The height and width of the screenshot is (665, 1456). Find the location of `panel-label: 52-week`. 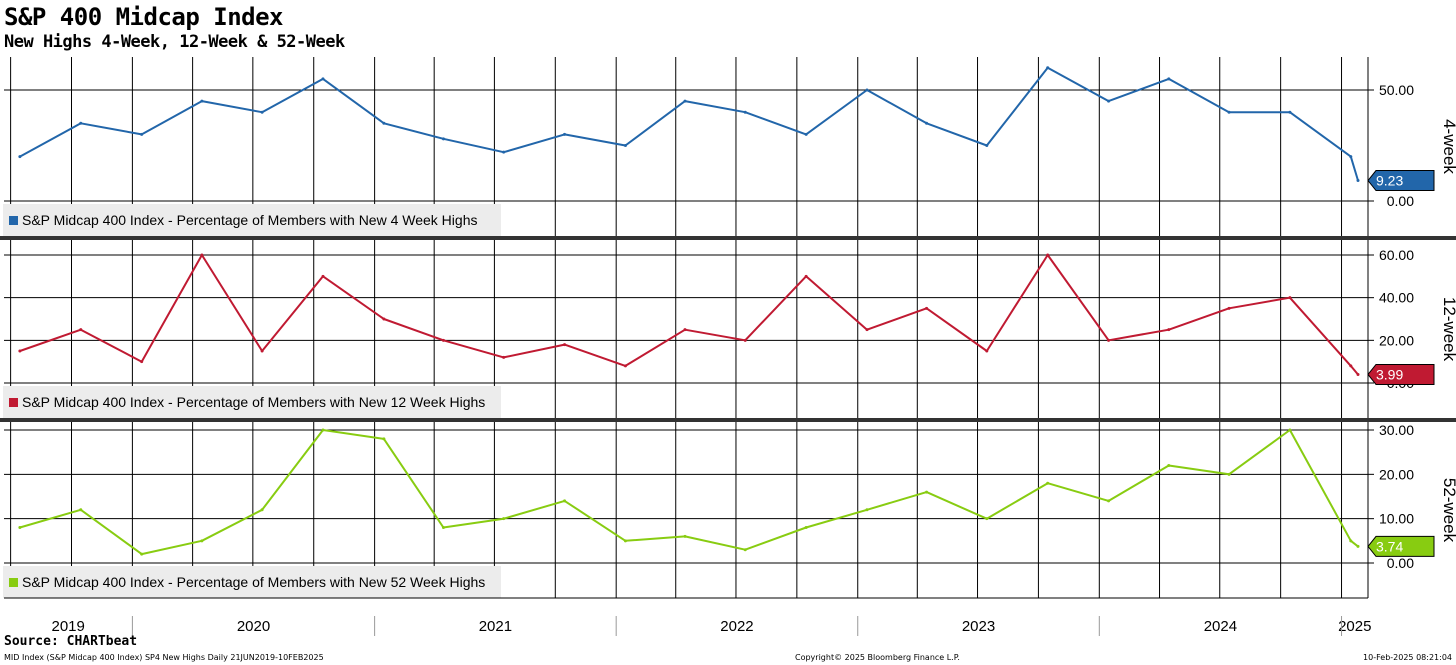

panel-label: 52-week is located at coordinates (1448, 510).